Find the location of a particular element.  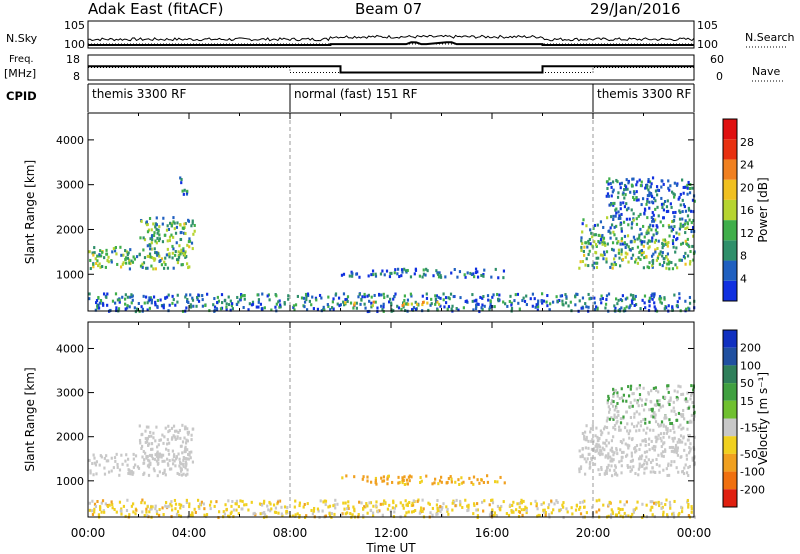

power-ytick-label: 1000 is located at coordinates (70, 274).